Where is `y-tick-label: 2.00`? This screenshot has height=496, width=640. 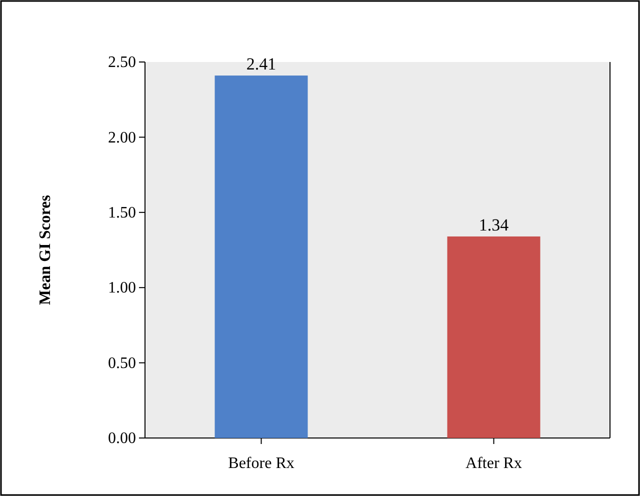
y-tick-label: 2.00 is located at coordinates (122, 137).